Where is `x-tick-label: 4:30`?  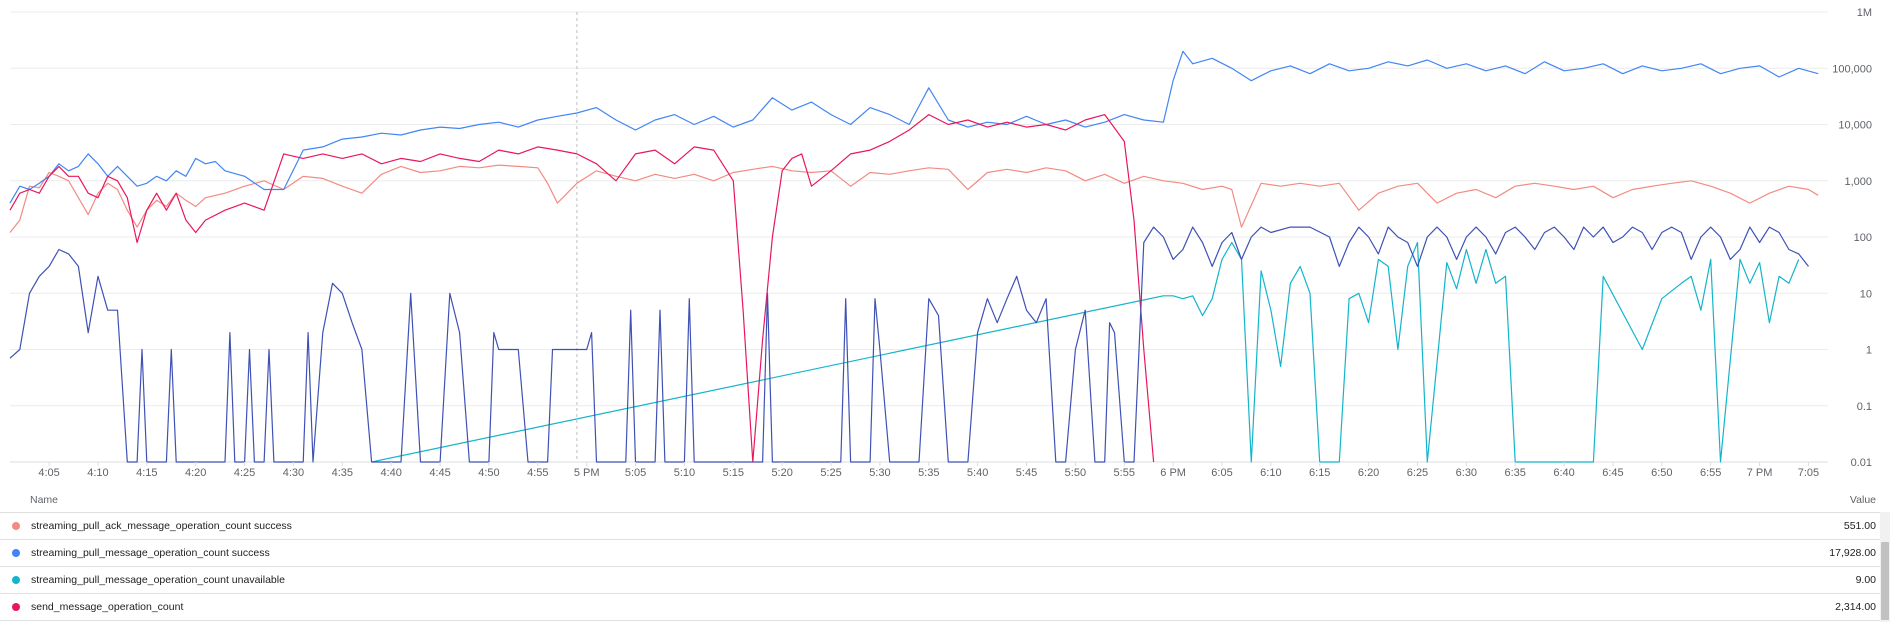 x-tick-label: 4:30 is located at coordinates (293, 473).